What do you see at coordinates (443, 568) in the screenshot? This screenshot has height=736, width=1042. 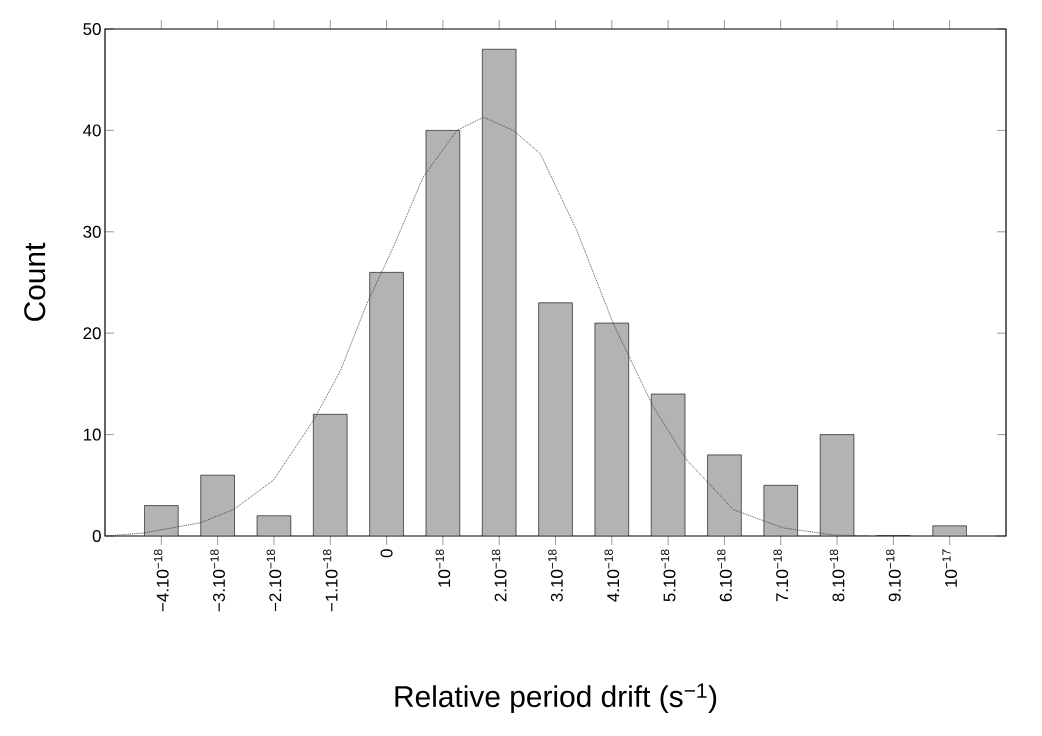 I see `x-tick-label: 10$^{−18}$` at bounding box center [443, 568].